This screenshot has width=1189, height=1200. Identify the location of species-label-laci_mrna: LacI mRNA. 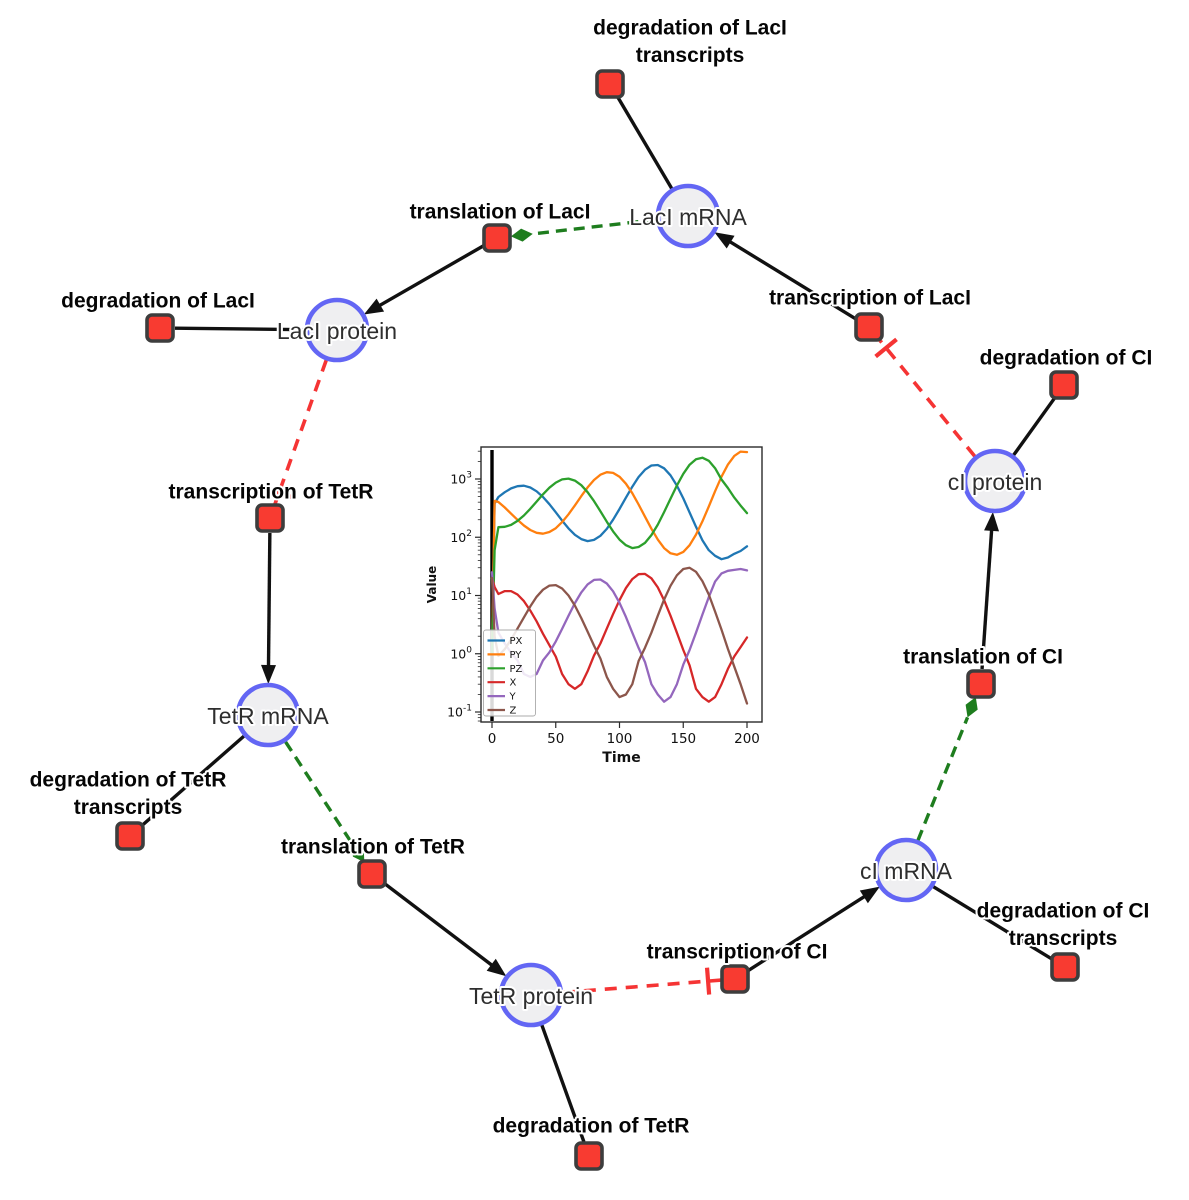
(688, 217).